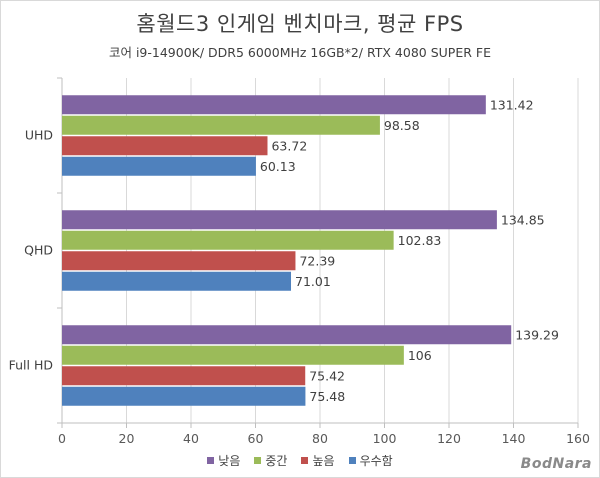  Describe the element at coordinates (313, 281) in the screenshot. I see `data-label: 71.01` at that location.